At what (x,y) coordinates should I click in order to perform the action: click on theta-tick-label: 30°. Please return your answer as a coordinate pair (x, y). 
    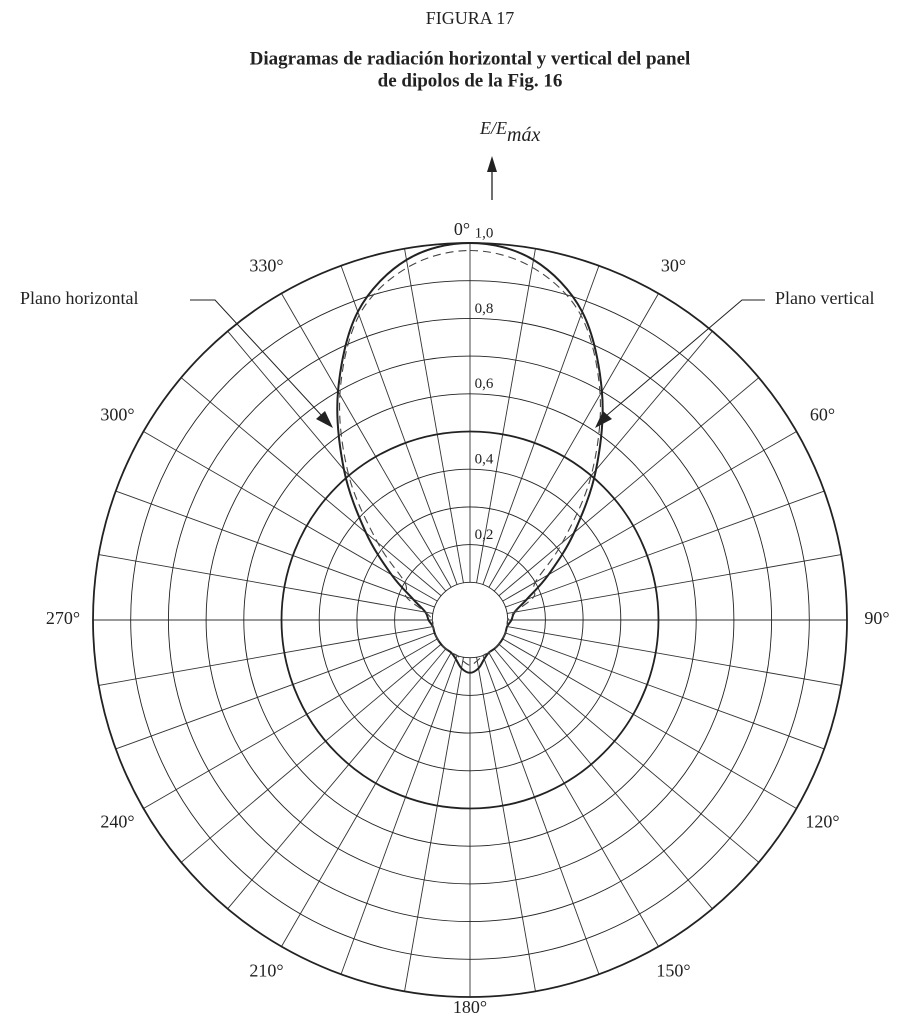
    Looking at the image, I should click on (673, 266).